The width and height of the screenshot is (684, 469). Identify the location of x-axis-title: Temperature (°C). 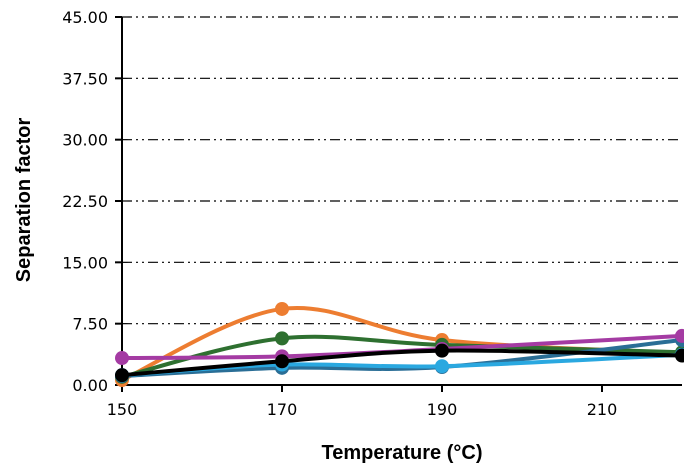
(402, 453).